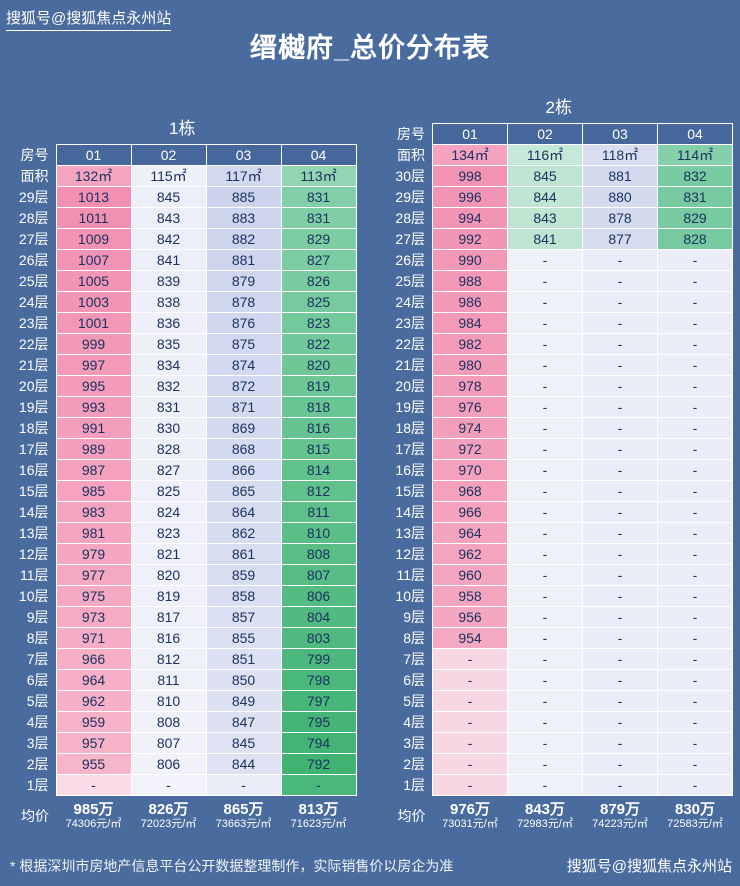  What do you see at coordinates (93, 659) in the screenshot?
I see `price-cell: 966` at bounding box center [93, 659].